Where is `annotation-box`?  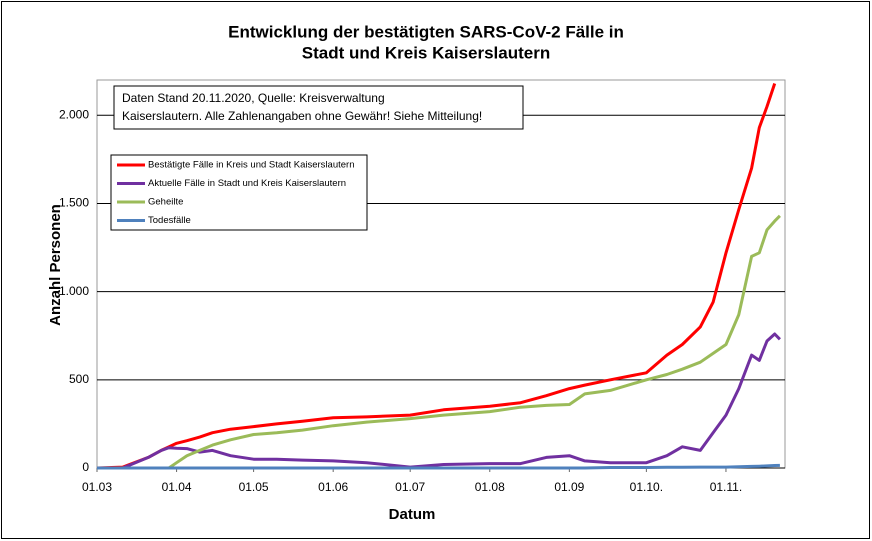
annotation-box is located at coordinates (318, 107).